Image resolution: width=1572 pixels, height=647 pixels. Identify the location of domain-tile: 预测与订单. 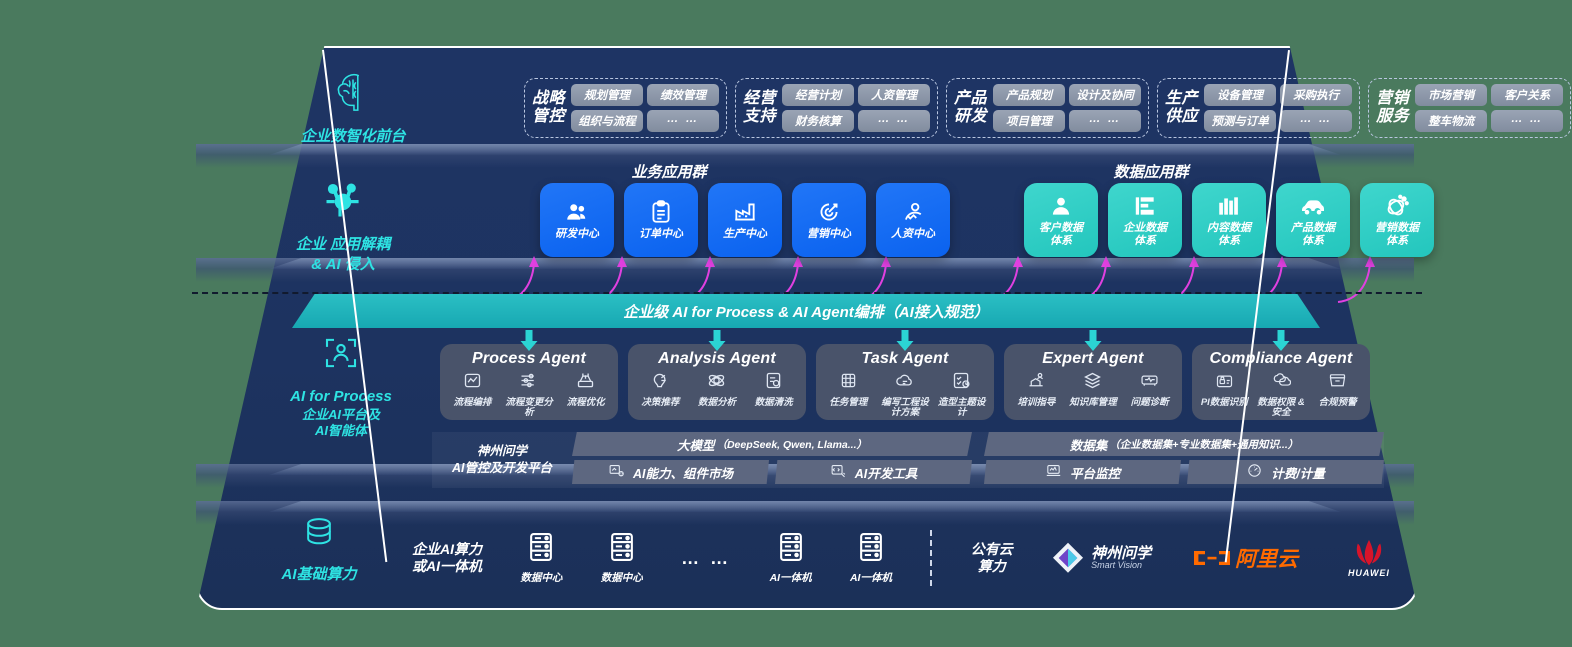
(1240, 121).